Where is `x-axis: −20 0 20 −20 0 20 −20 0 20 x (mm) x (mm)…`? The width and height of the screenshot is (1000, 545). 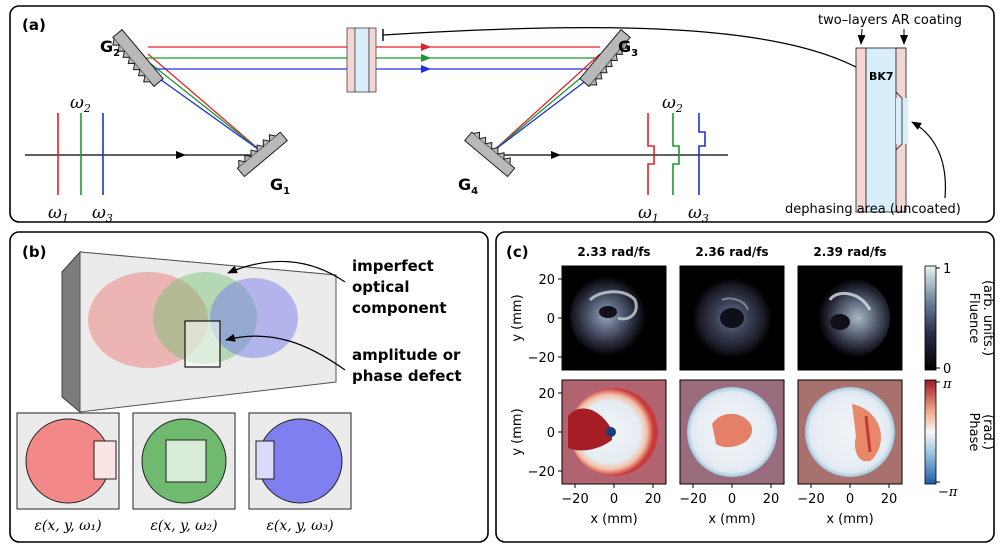 x-axis: −20 0 20 −20 0 20 −20 0 20 x (mm) x (mm)… is located at coordinates (729, 505).